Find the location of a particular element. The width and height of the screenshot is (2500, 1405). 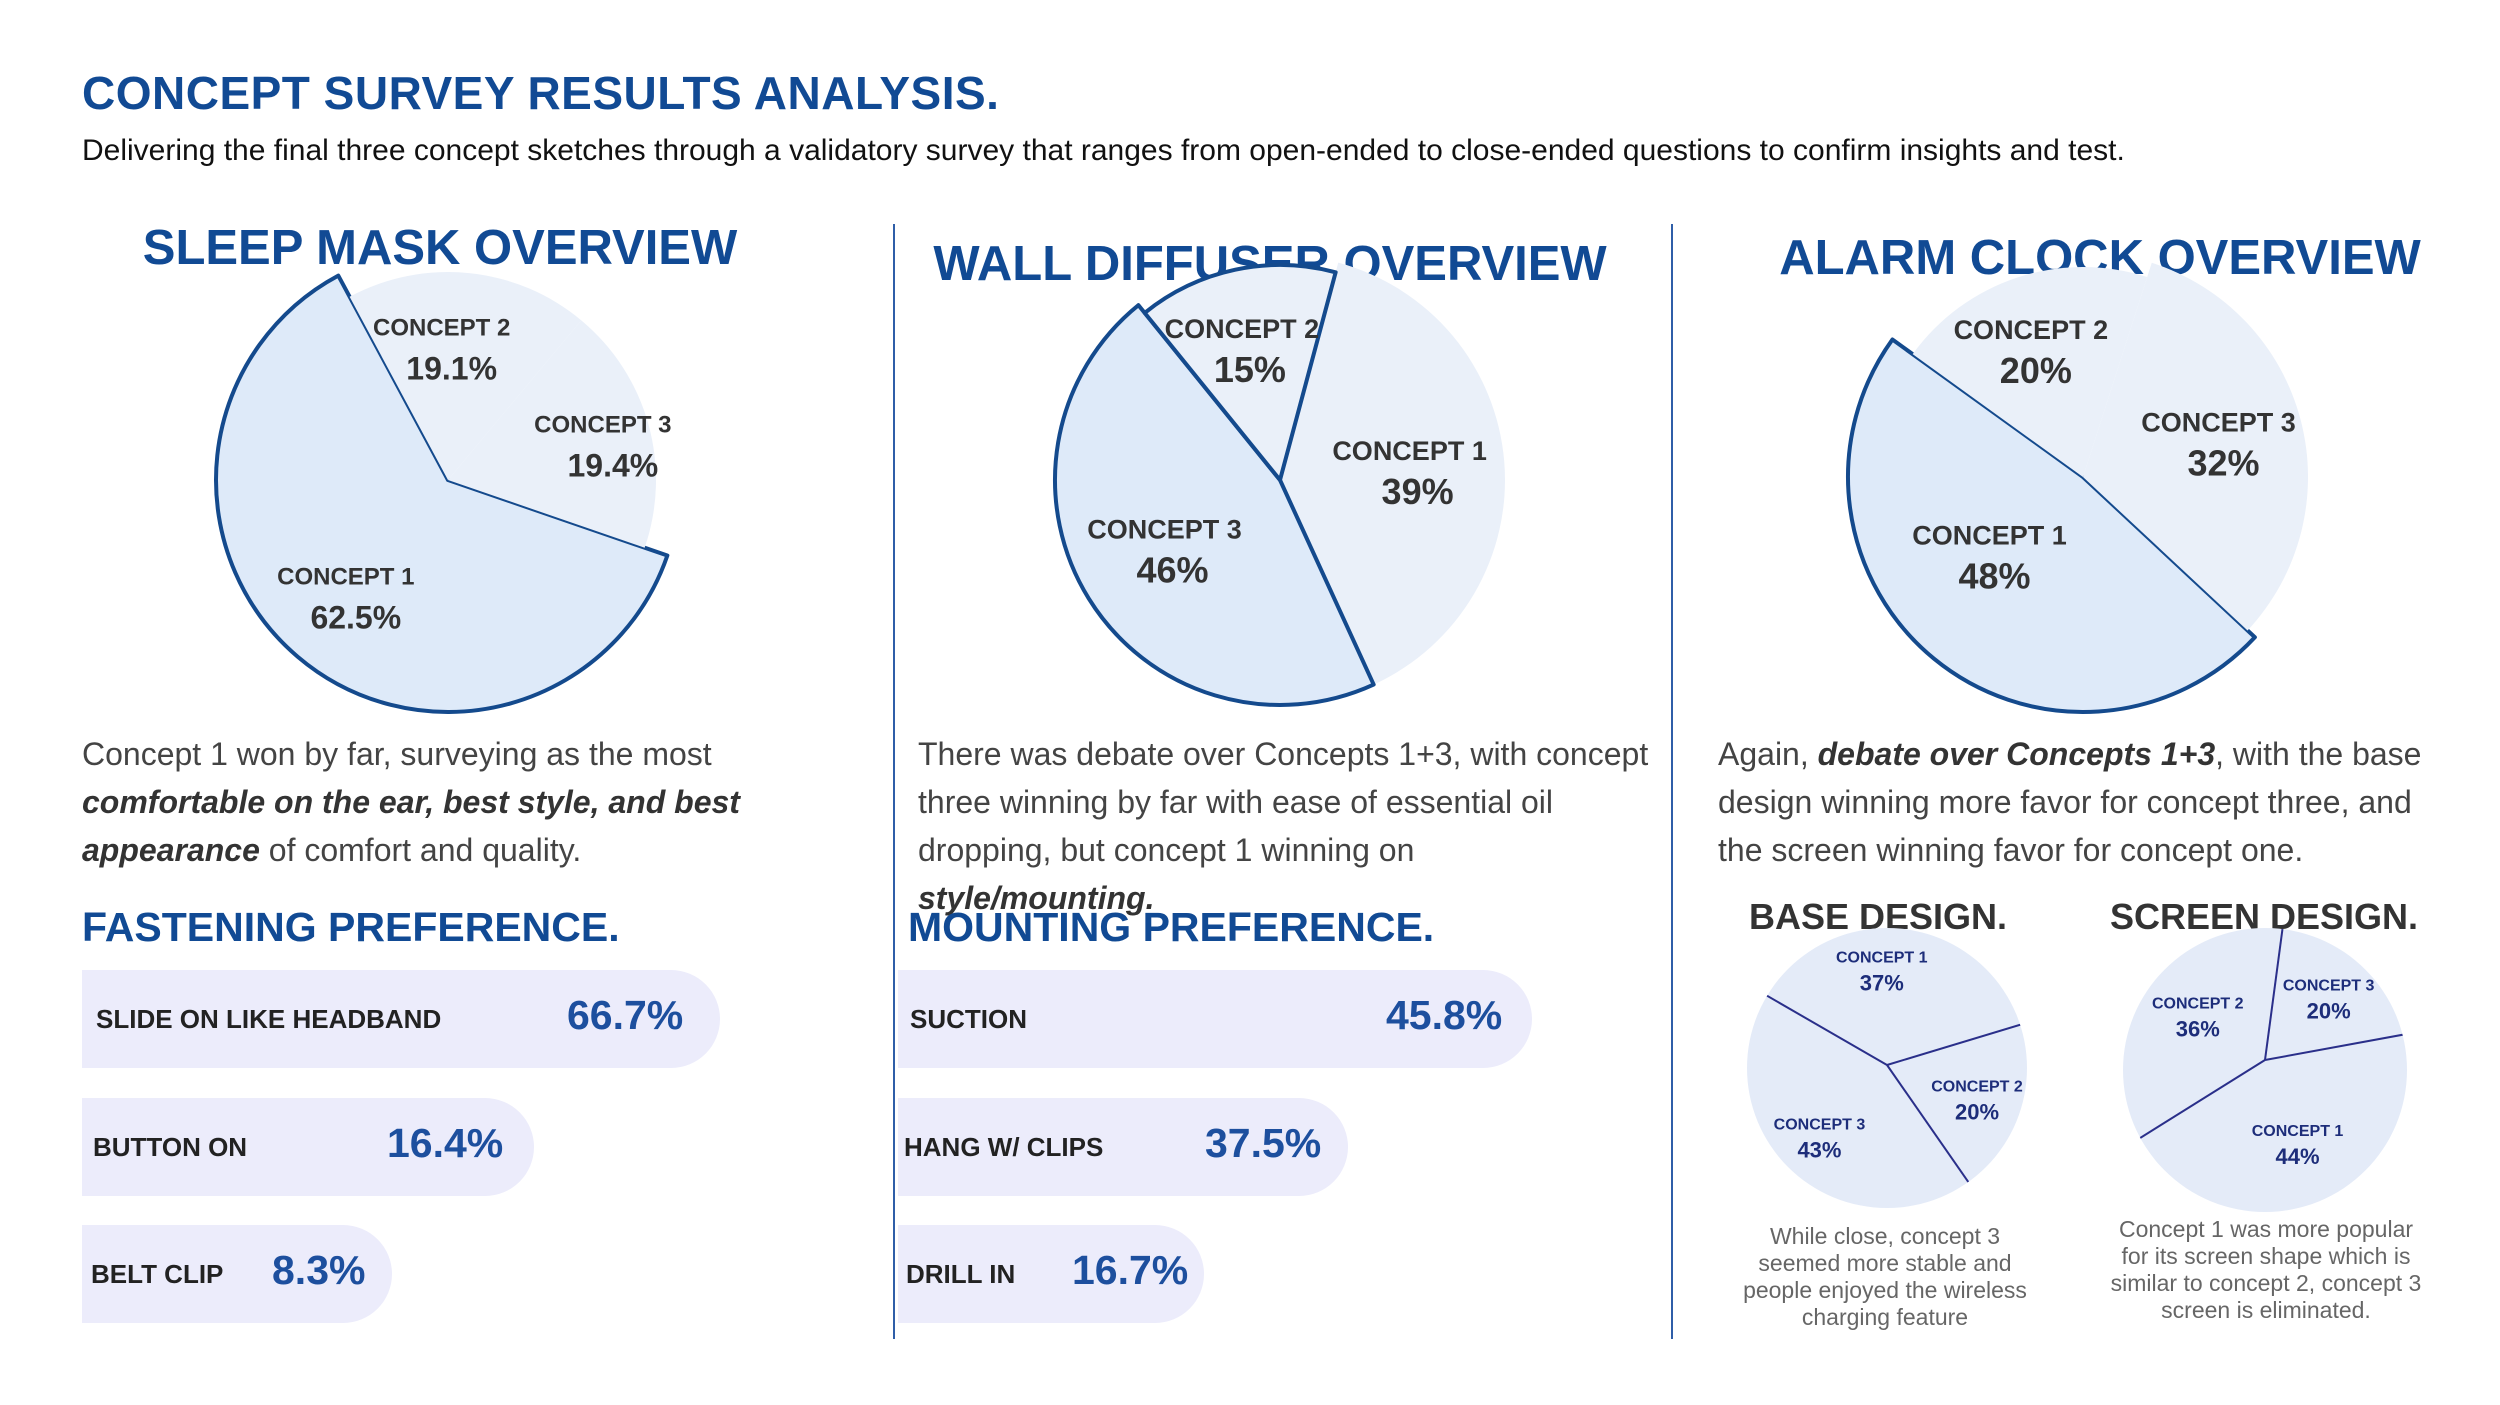

pie-value: 39% is located at coordinates (1418, 491).